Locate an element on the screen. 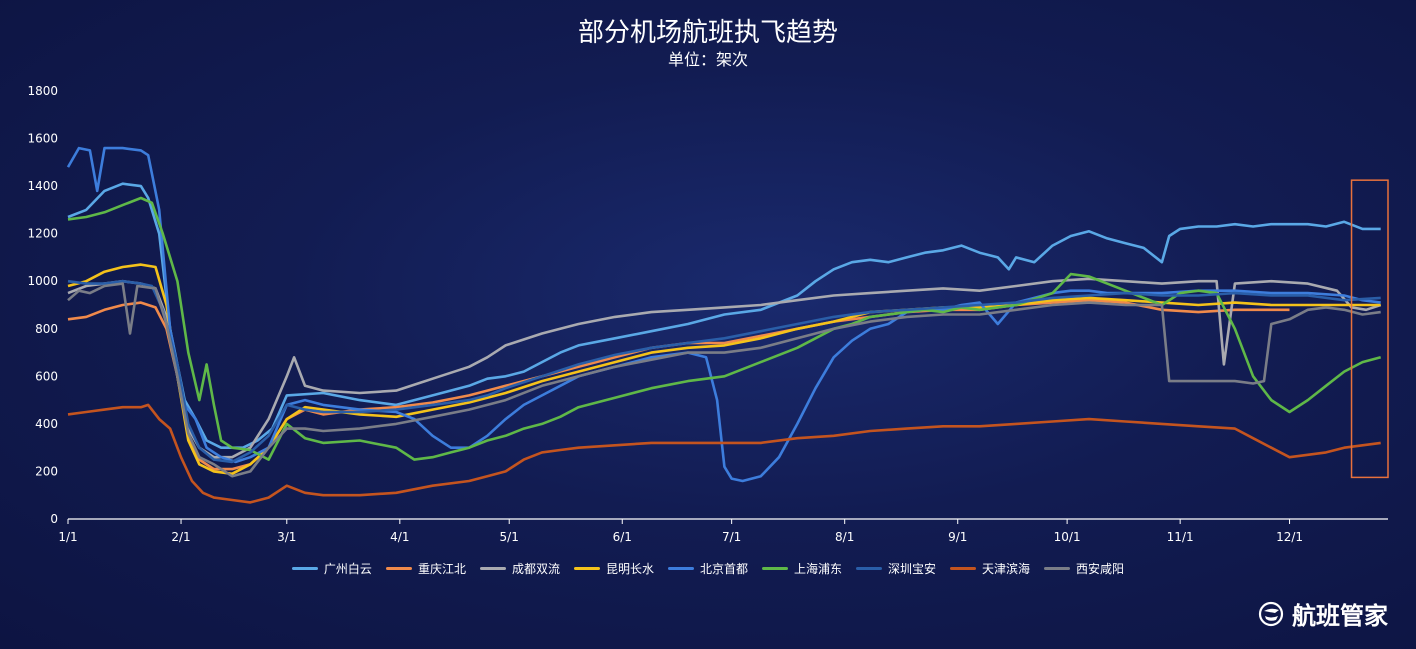 The width and height of the screenshot is (1416, 649). legend-label: 深圳宝安 is located at coordinates (912, 569).